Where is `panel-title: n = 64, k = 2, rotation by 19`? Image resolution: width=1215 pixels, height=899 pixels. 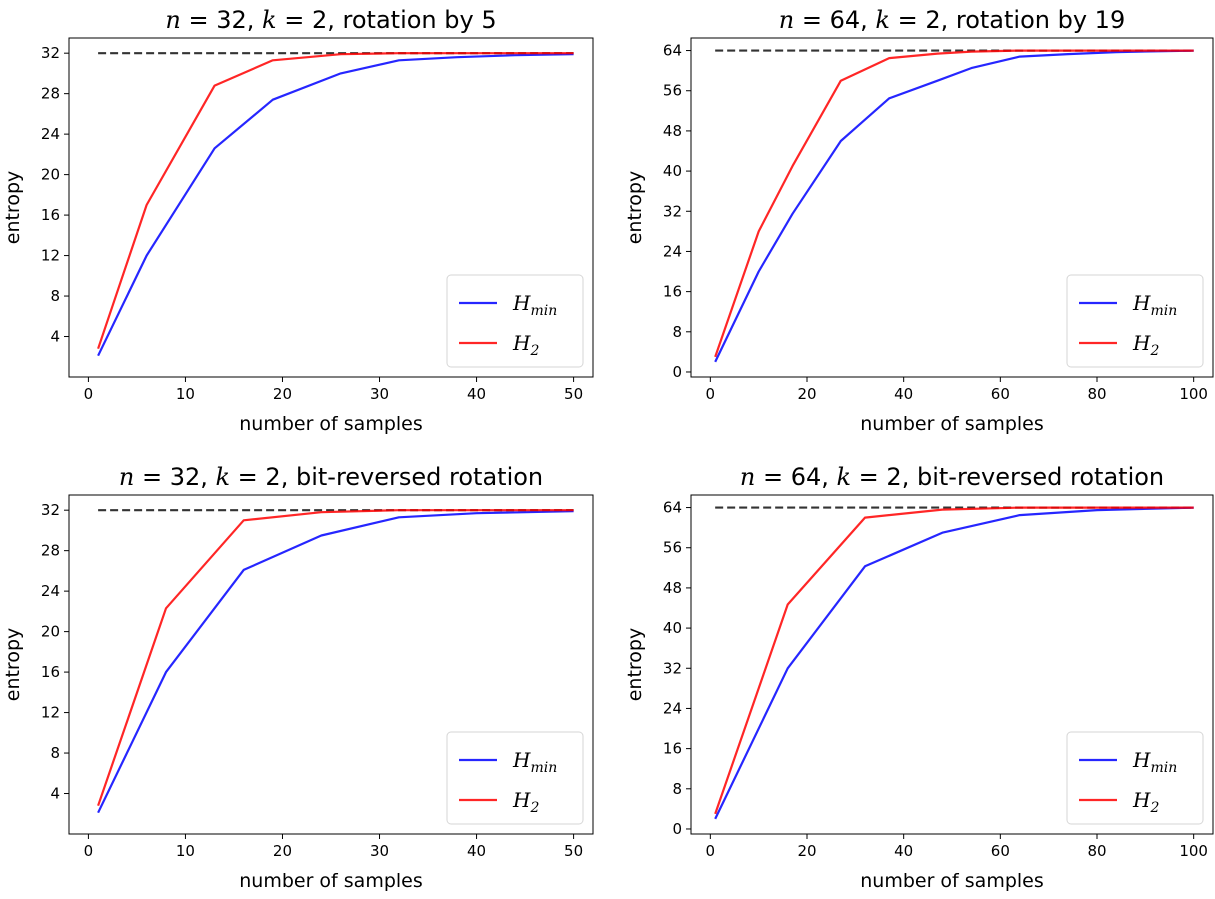
panel-title: n = 64, k = 2, rotation by 19 is located at coordinates (952, 20).